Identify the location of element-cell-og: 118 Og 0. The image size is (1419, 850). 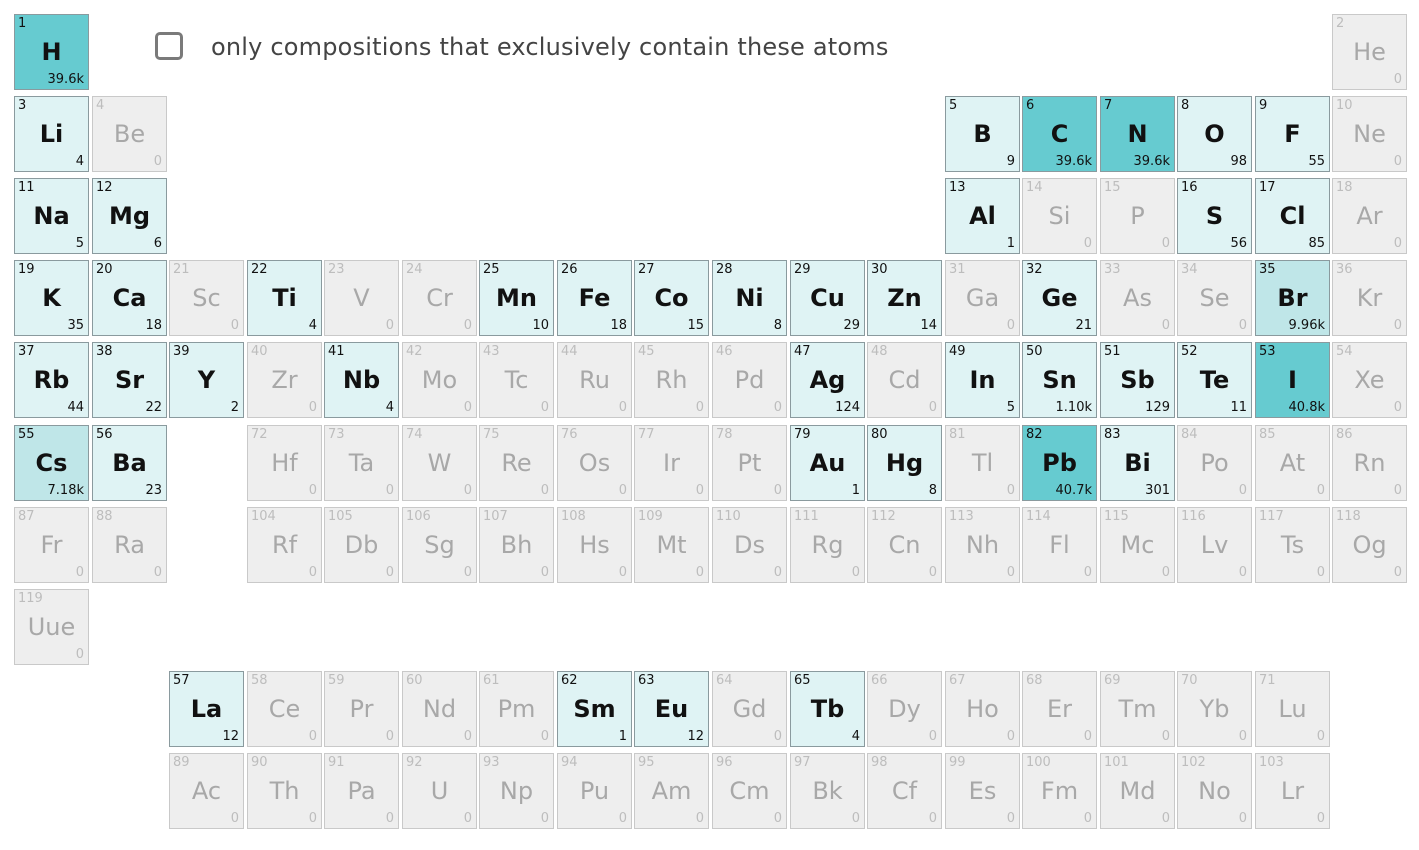
(1369, 545).